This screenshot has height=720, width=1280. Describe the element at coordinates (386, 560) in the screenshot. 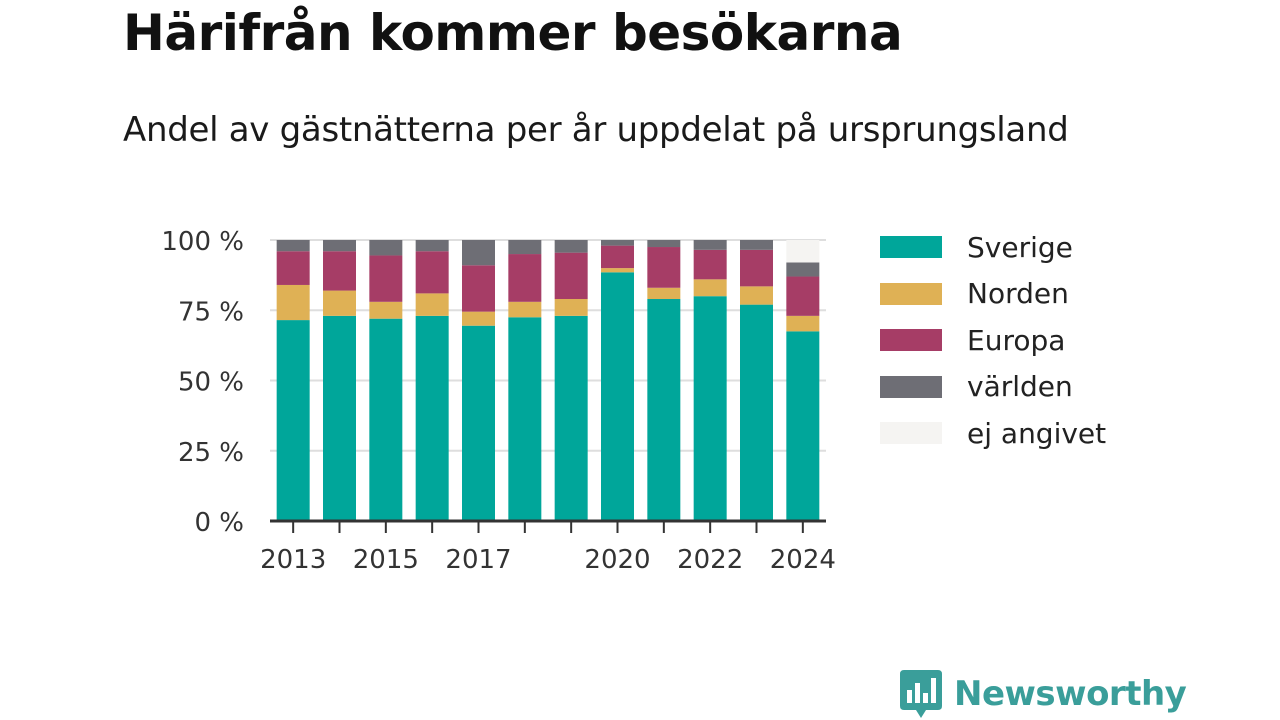

I see `x-tick-label: 2015` at that location.